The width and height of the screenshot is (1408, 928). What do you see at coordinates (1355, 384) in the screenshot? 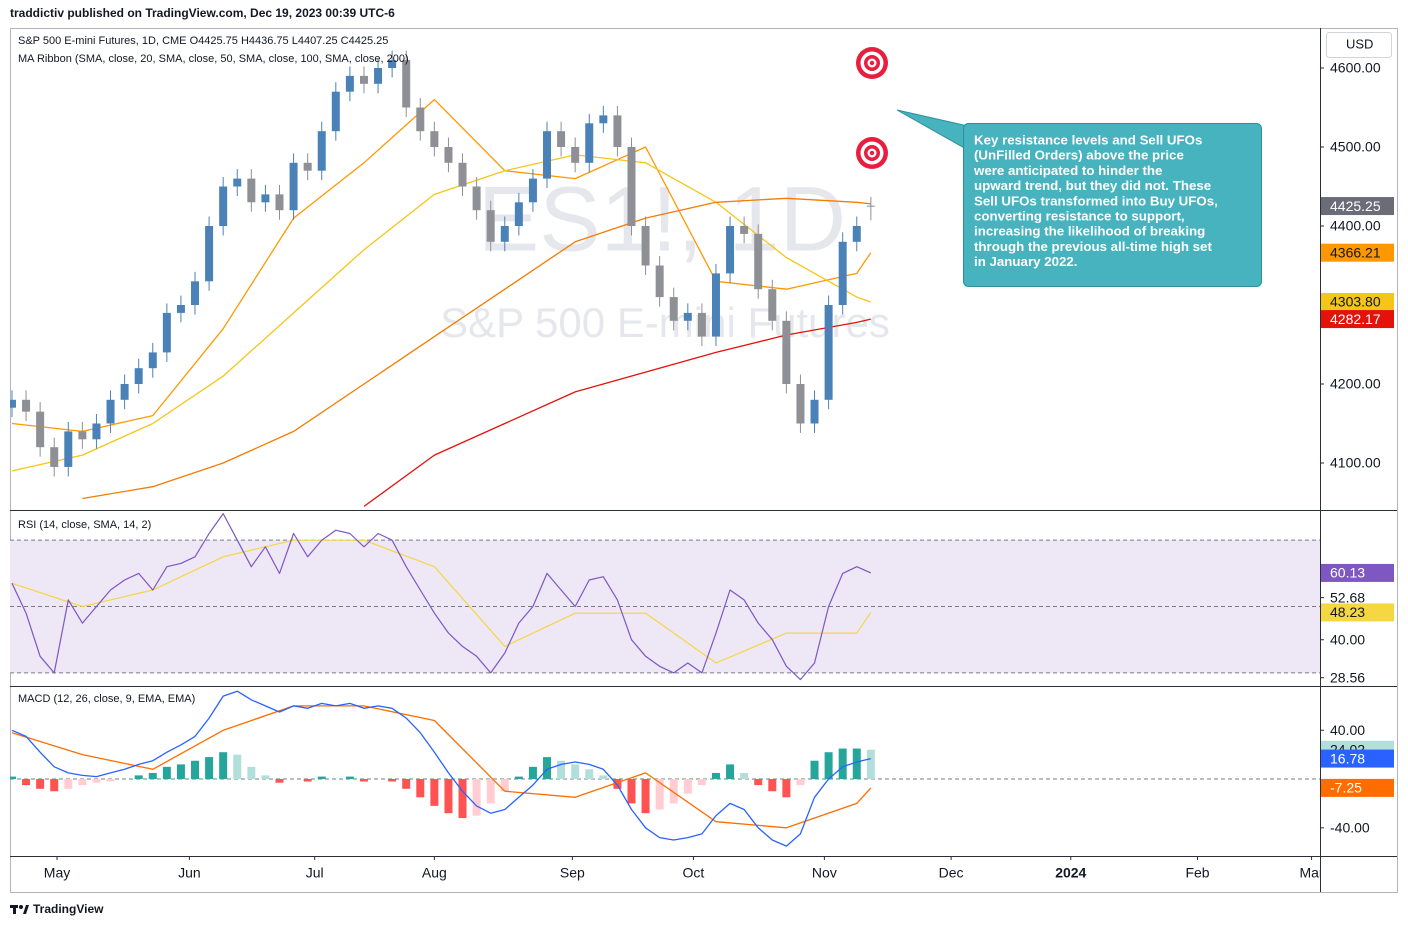
I see `y-tick-label: 4200.00` at bounding box center [1355, 384].